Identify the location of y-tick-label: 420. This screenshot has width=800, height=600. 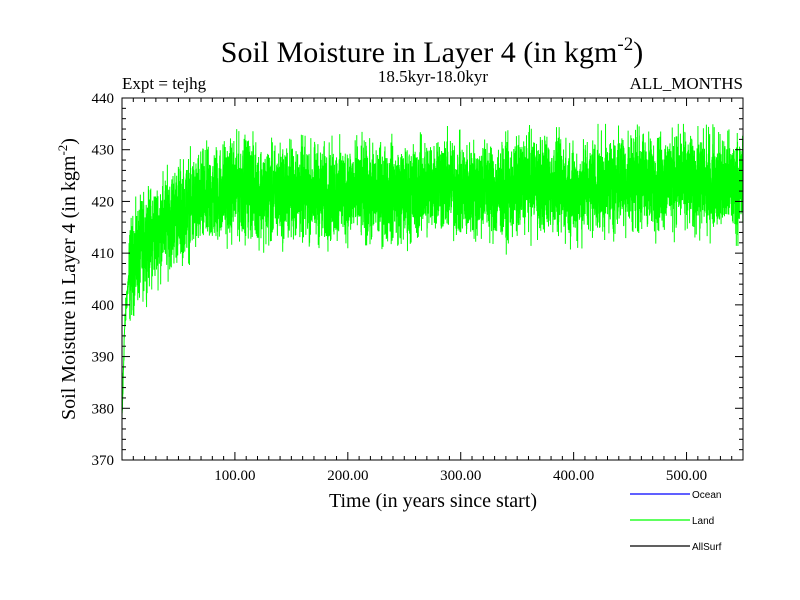
(103, 202).